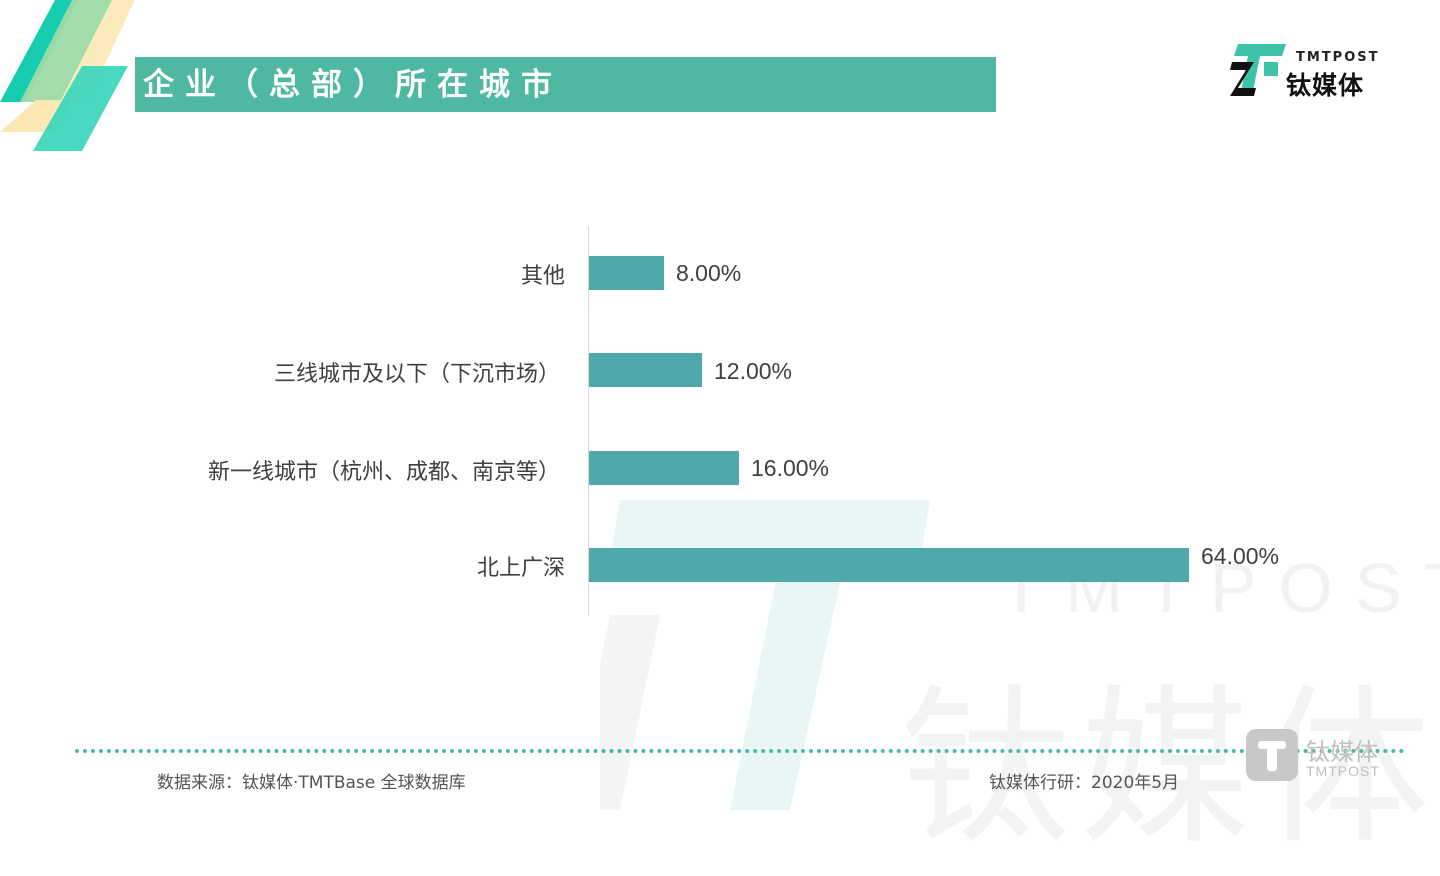 The width and height of the screenshot is (1440, 876). Describe the element at coordinates (1240, 556) in the screenshot. I see `value-label: 64.00%` at that location.